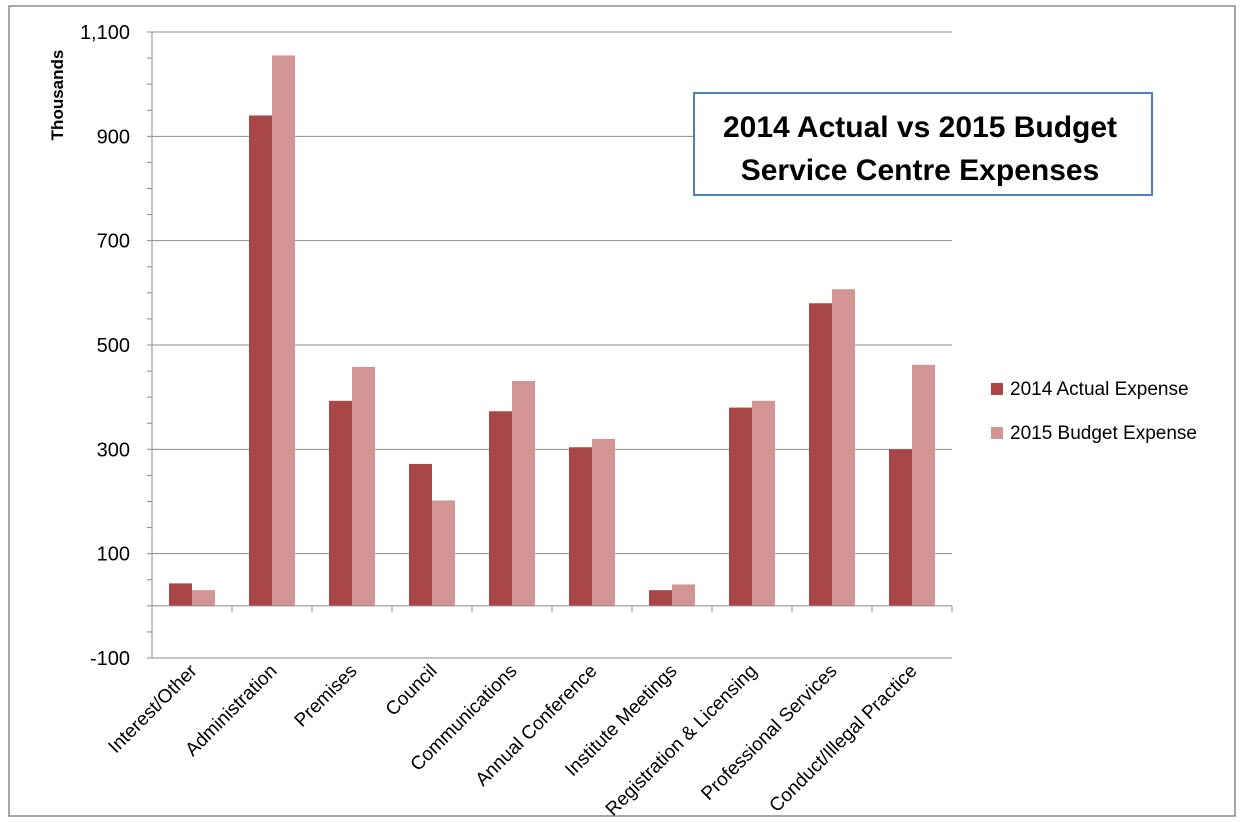 The width and height of the screenshot is (1241, 822). What do you see at coordinates (110, 659) in the screenshot?
I see `y-tick-label: -100` at bounding box center [110, 659].